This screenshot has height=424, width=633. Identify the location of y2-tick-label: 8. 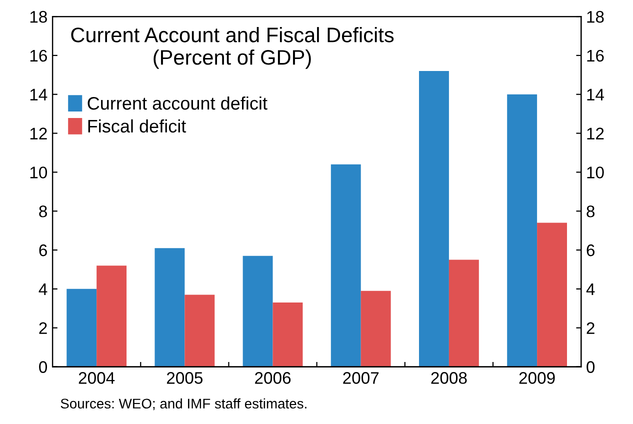
(590, 212).